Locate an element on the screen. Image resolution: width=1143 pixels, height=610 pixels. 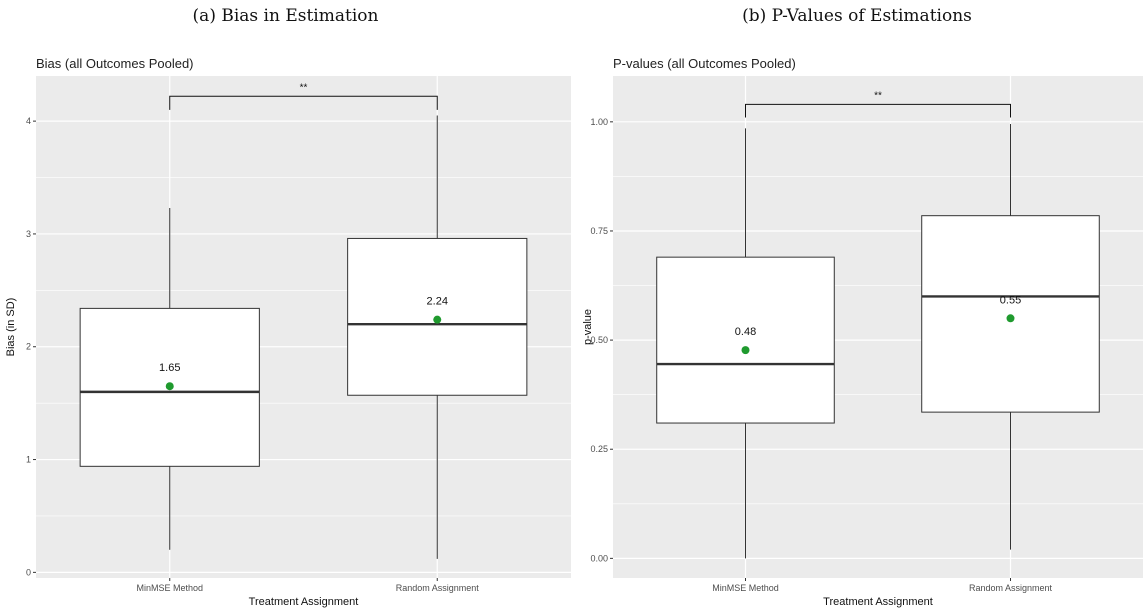
bias-y-tick-label: 1 is located at coordinates (28, 460).